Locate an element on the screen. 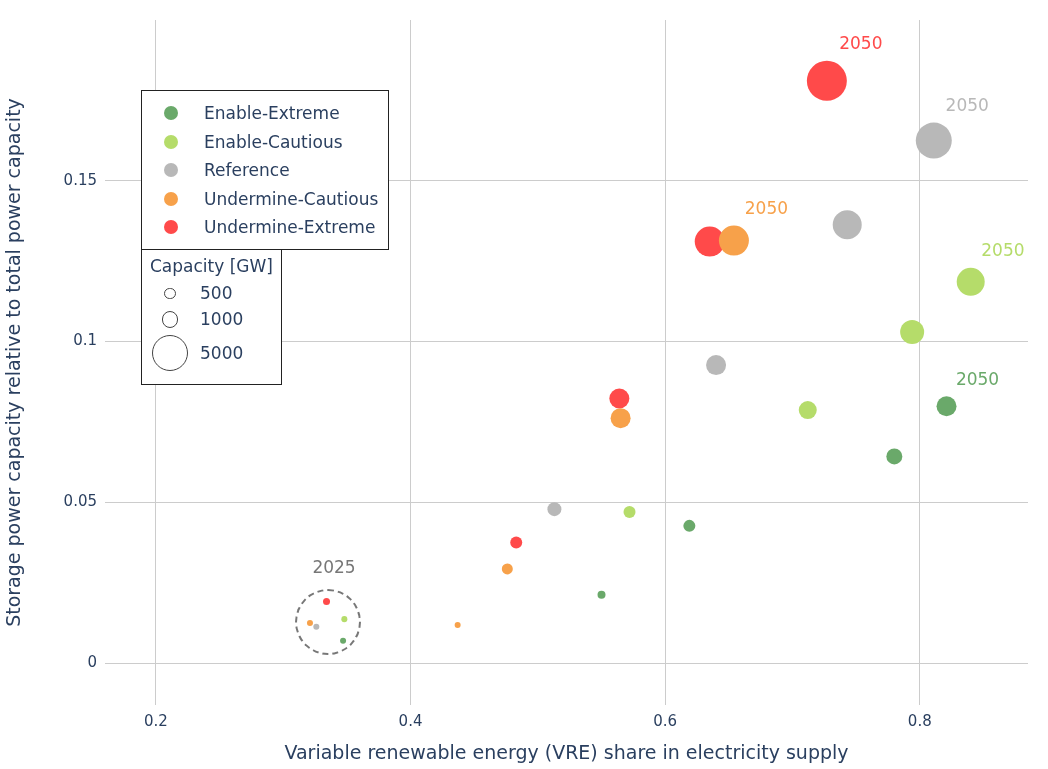 The width and height of the screenshot is (1048, 769). legend-label: 1000 is located at coordinates (222, 319).